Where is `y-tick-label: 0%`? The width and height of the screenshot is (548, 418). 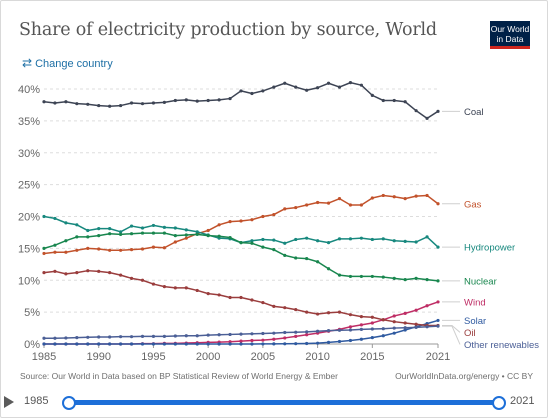 y-tick-label: 0% is located at coordinates (32, 345).